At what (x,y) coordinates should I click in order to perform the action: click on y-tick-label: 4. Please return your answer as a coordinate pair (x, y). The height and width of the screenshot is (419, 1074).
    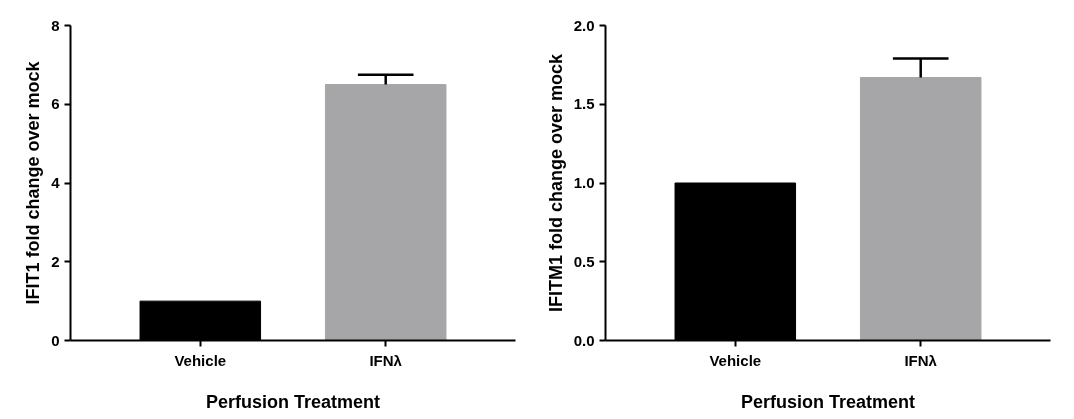
    Looking at the image, I should click on (56, 182).